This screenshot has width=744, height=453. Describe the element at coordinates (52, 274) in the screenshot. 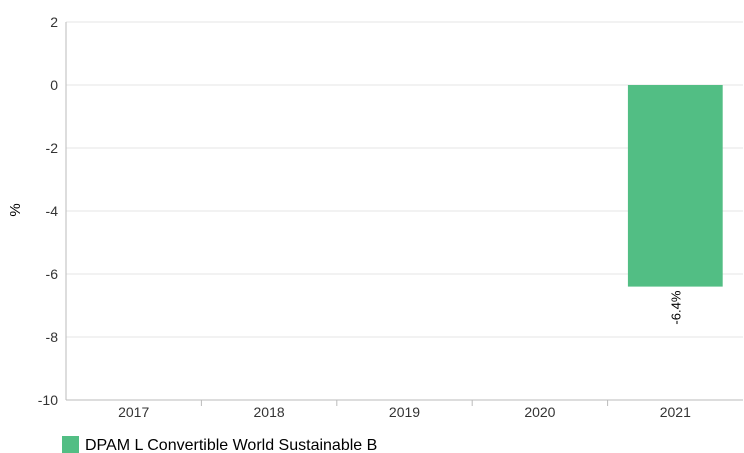

I see `y-tick-label: -6` at that location.